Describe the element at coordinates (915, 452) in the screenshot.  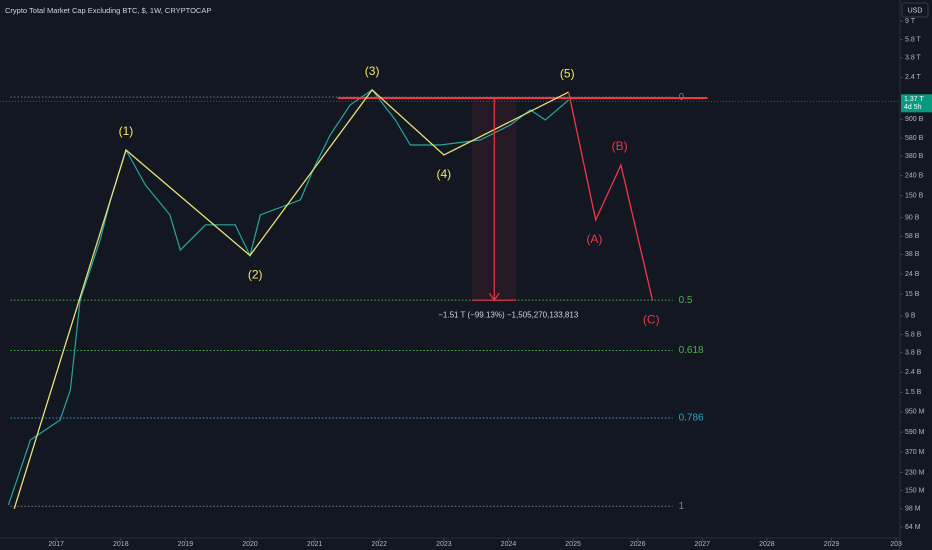
I see `y-tick-label: 370 M` at that location.